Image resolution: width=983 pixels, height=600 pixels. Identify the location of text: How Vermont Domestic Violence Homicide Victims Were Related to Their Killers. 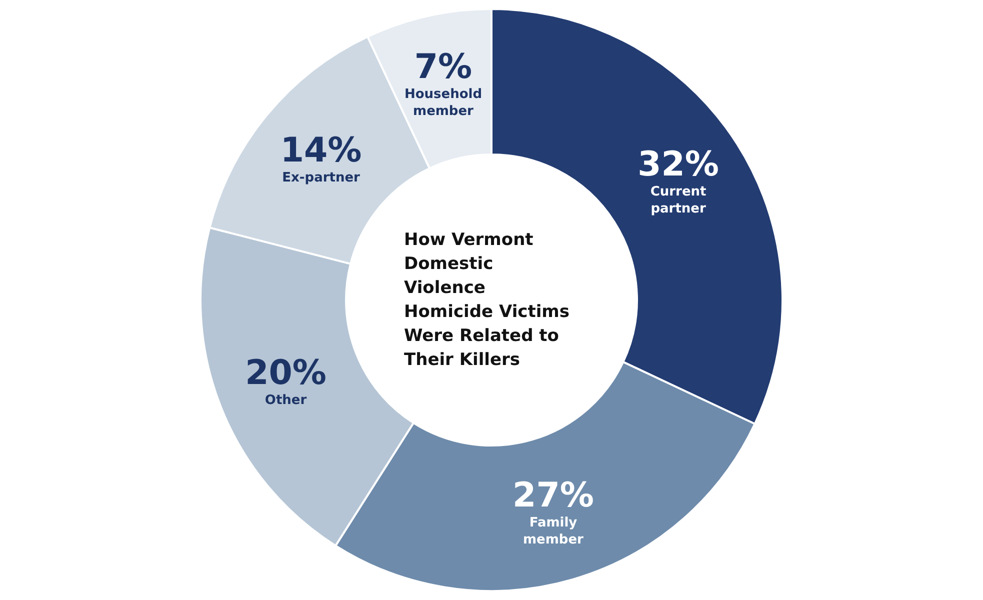
(490, 300).